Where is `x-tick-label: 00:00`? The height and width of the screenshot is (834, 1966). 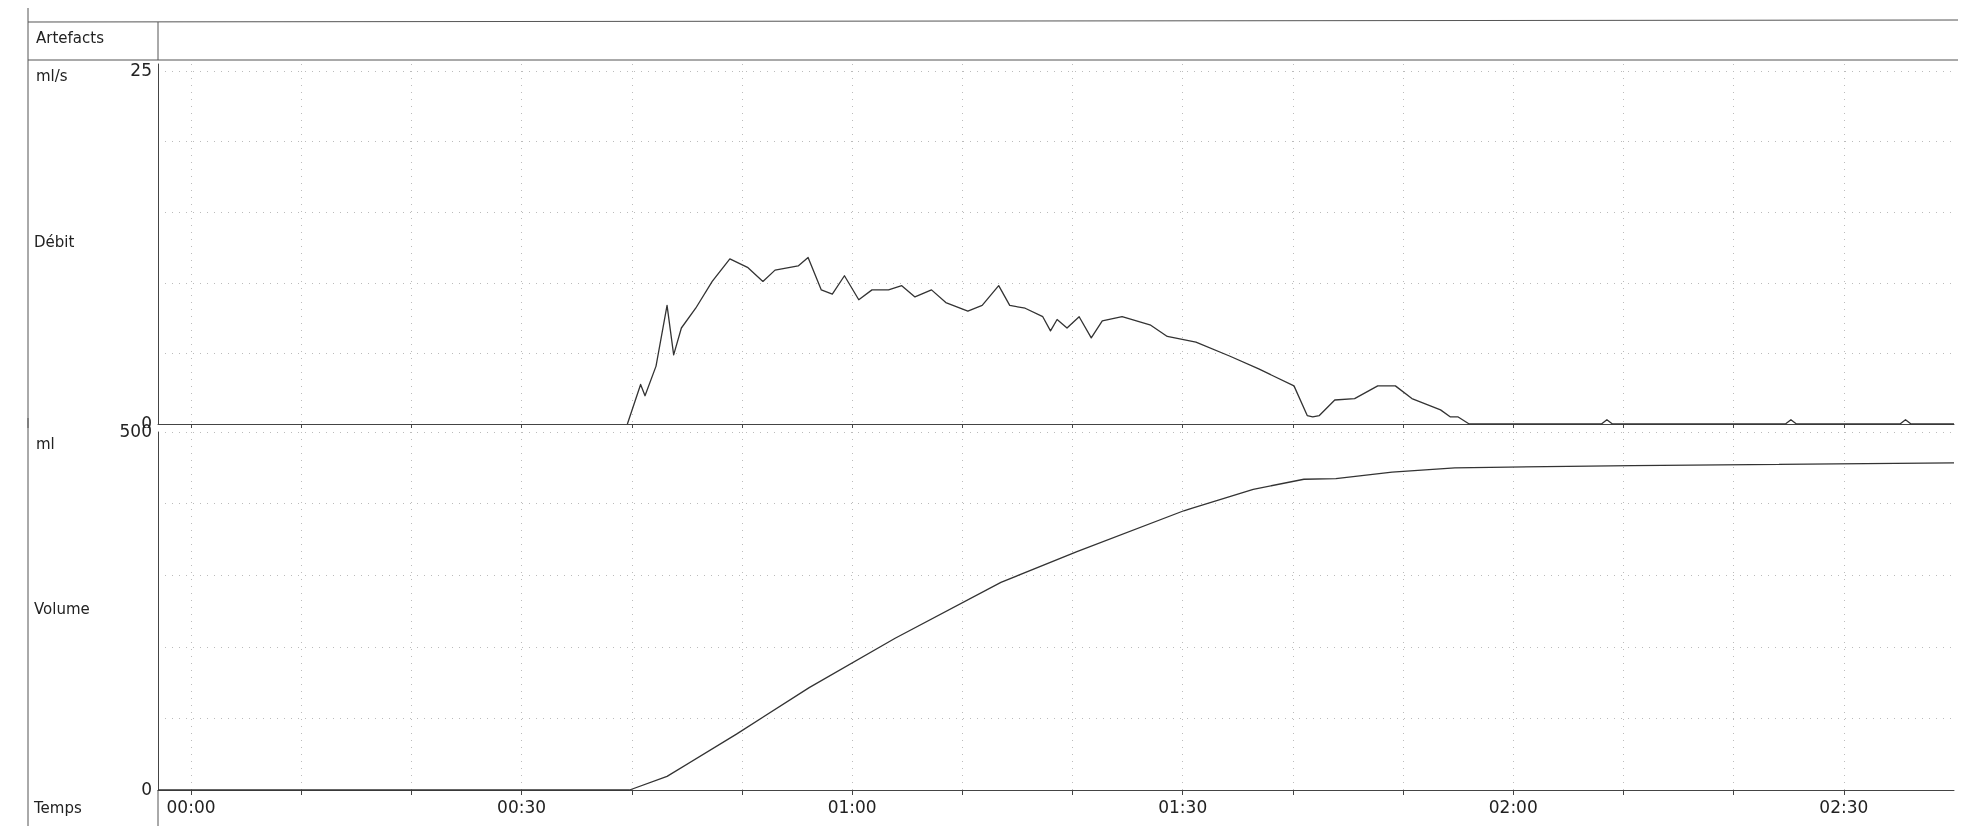
x-tick-label: 00:00 is located at coordinates (191, 806).